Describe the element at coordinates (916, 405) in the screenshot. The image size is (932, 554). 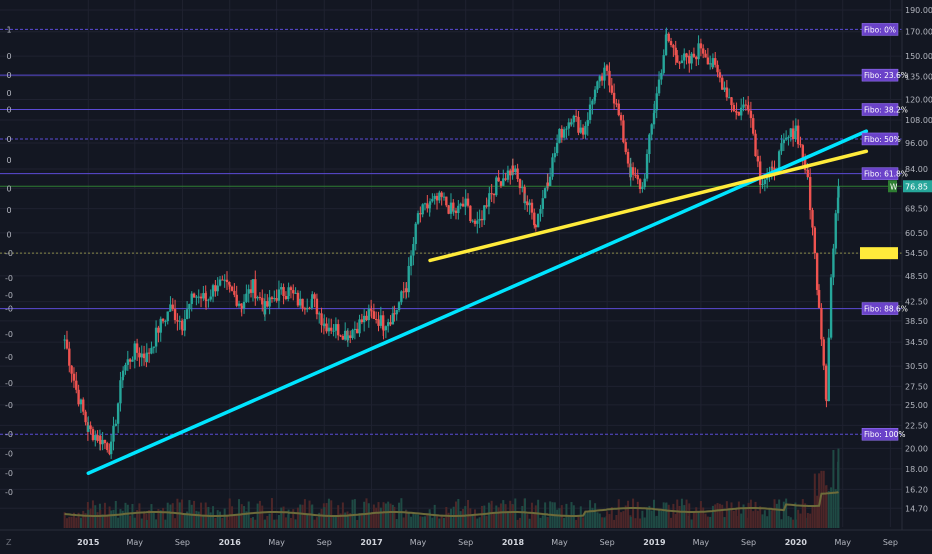
I see `price-tick-label: 25.00` at that location.